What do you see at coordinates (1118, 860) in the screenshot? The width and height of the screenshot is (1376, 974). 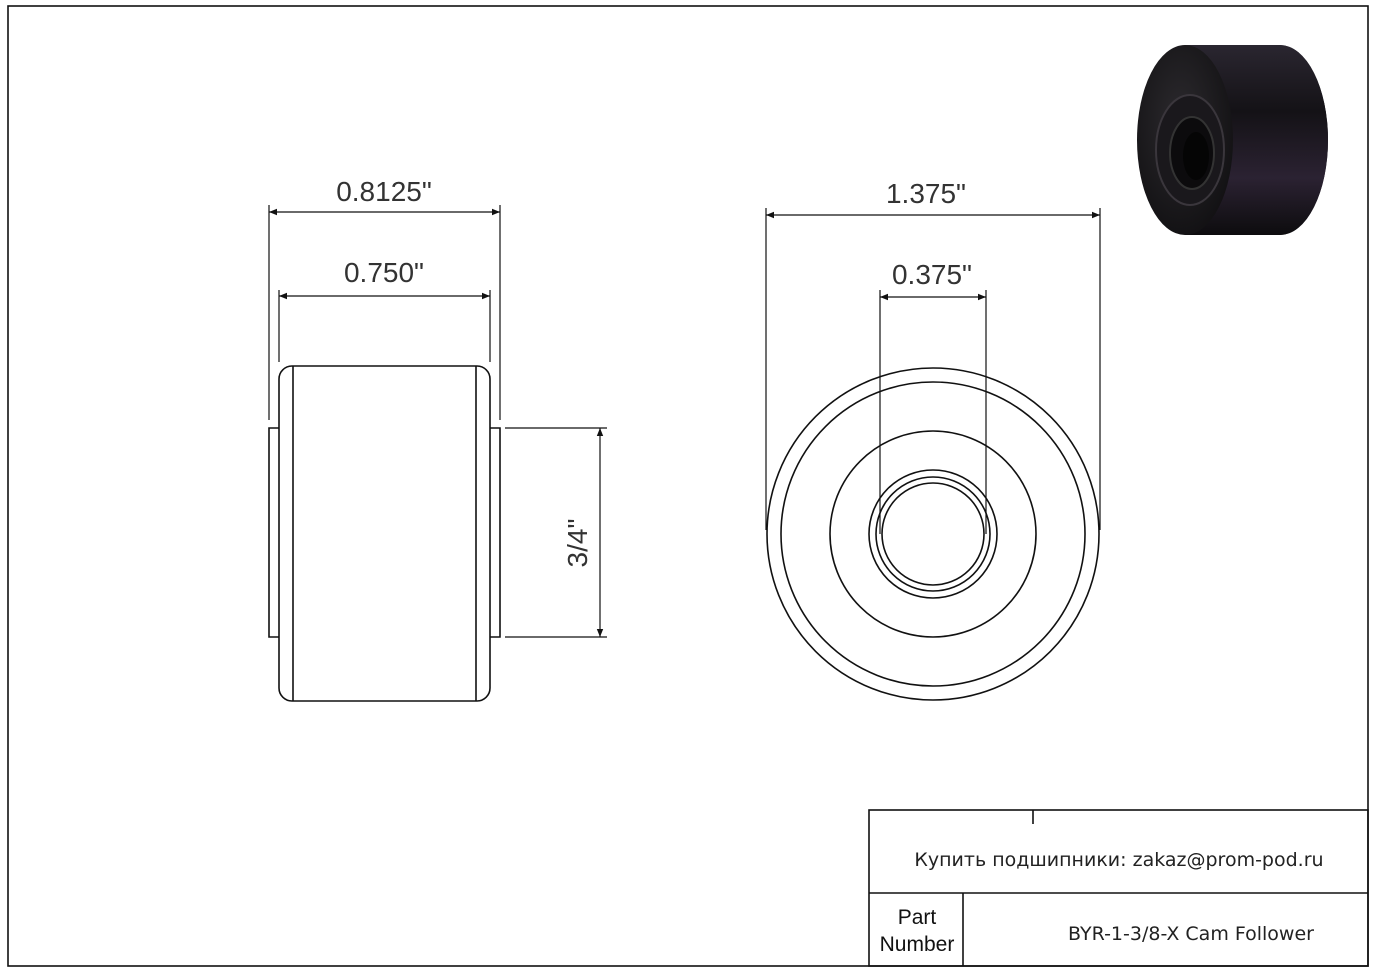 I see `contact-text: Купить подшипники: zakaz@prom-pod.ru` at bounding box center [1118, 860].